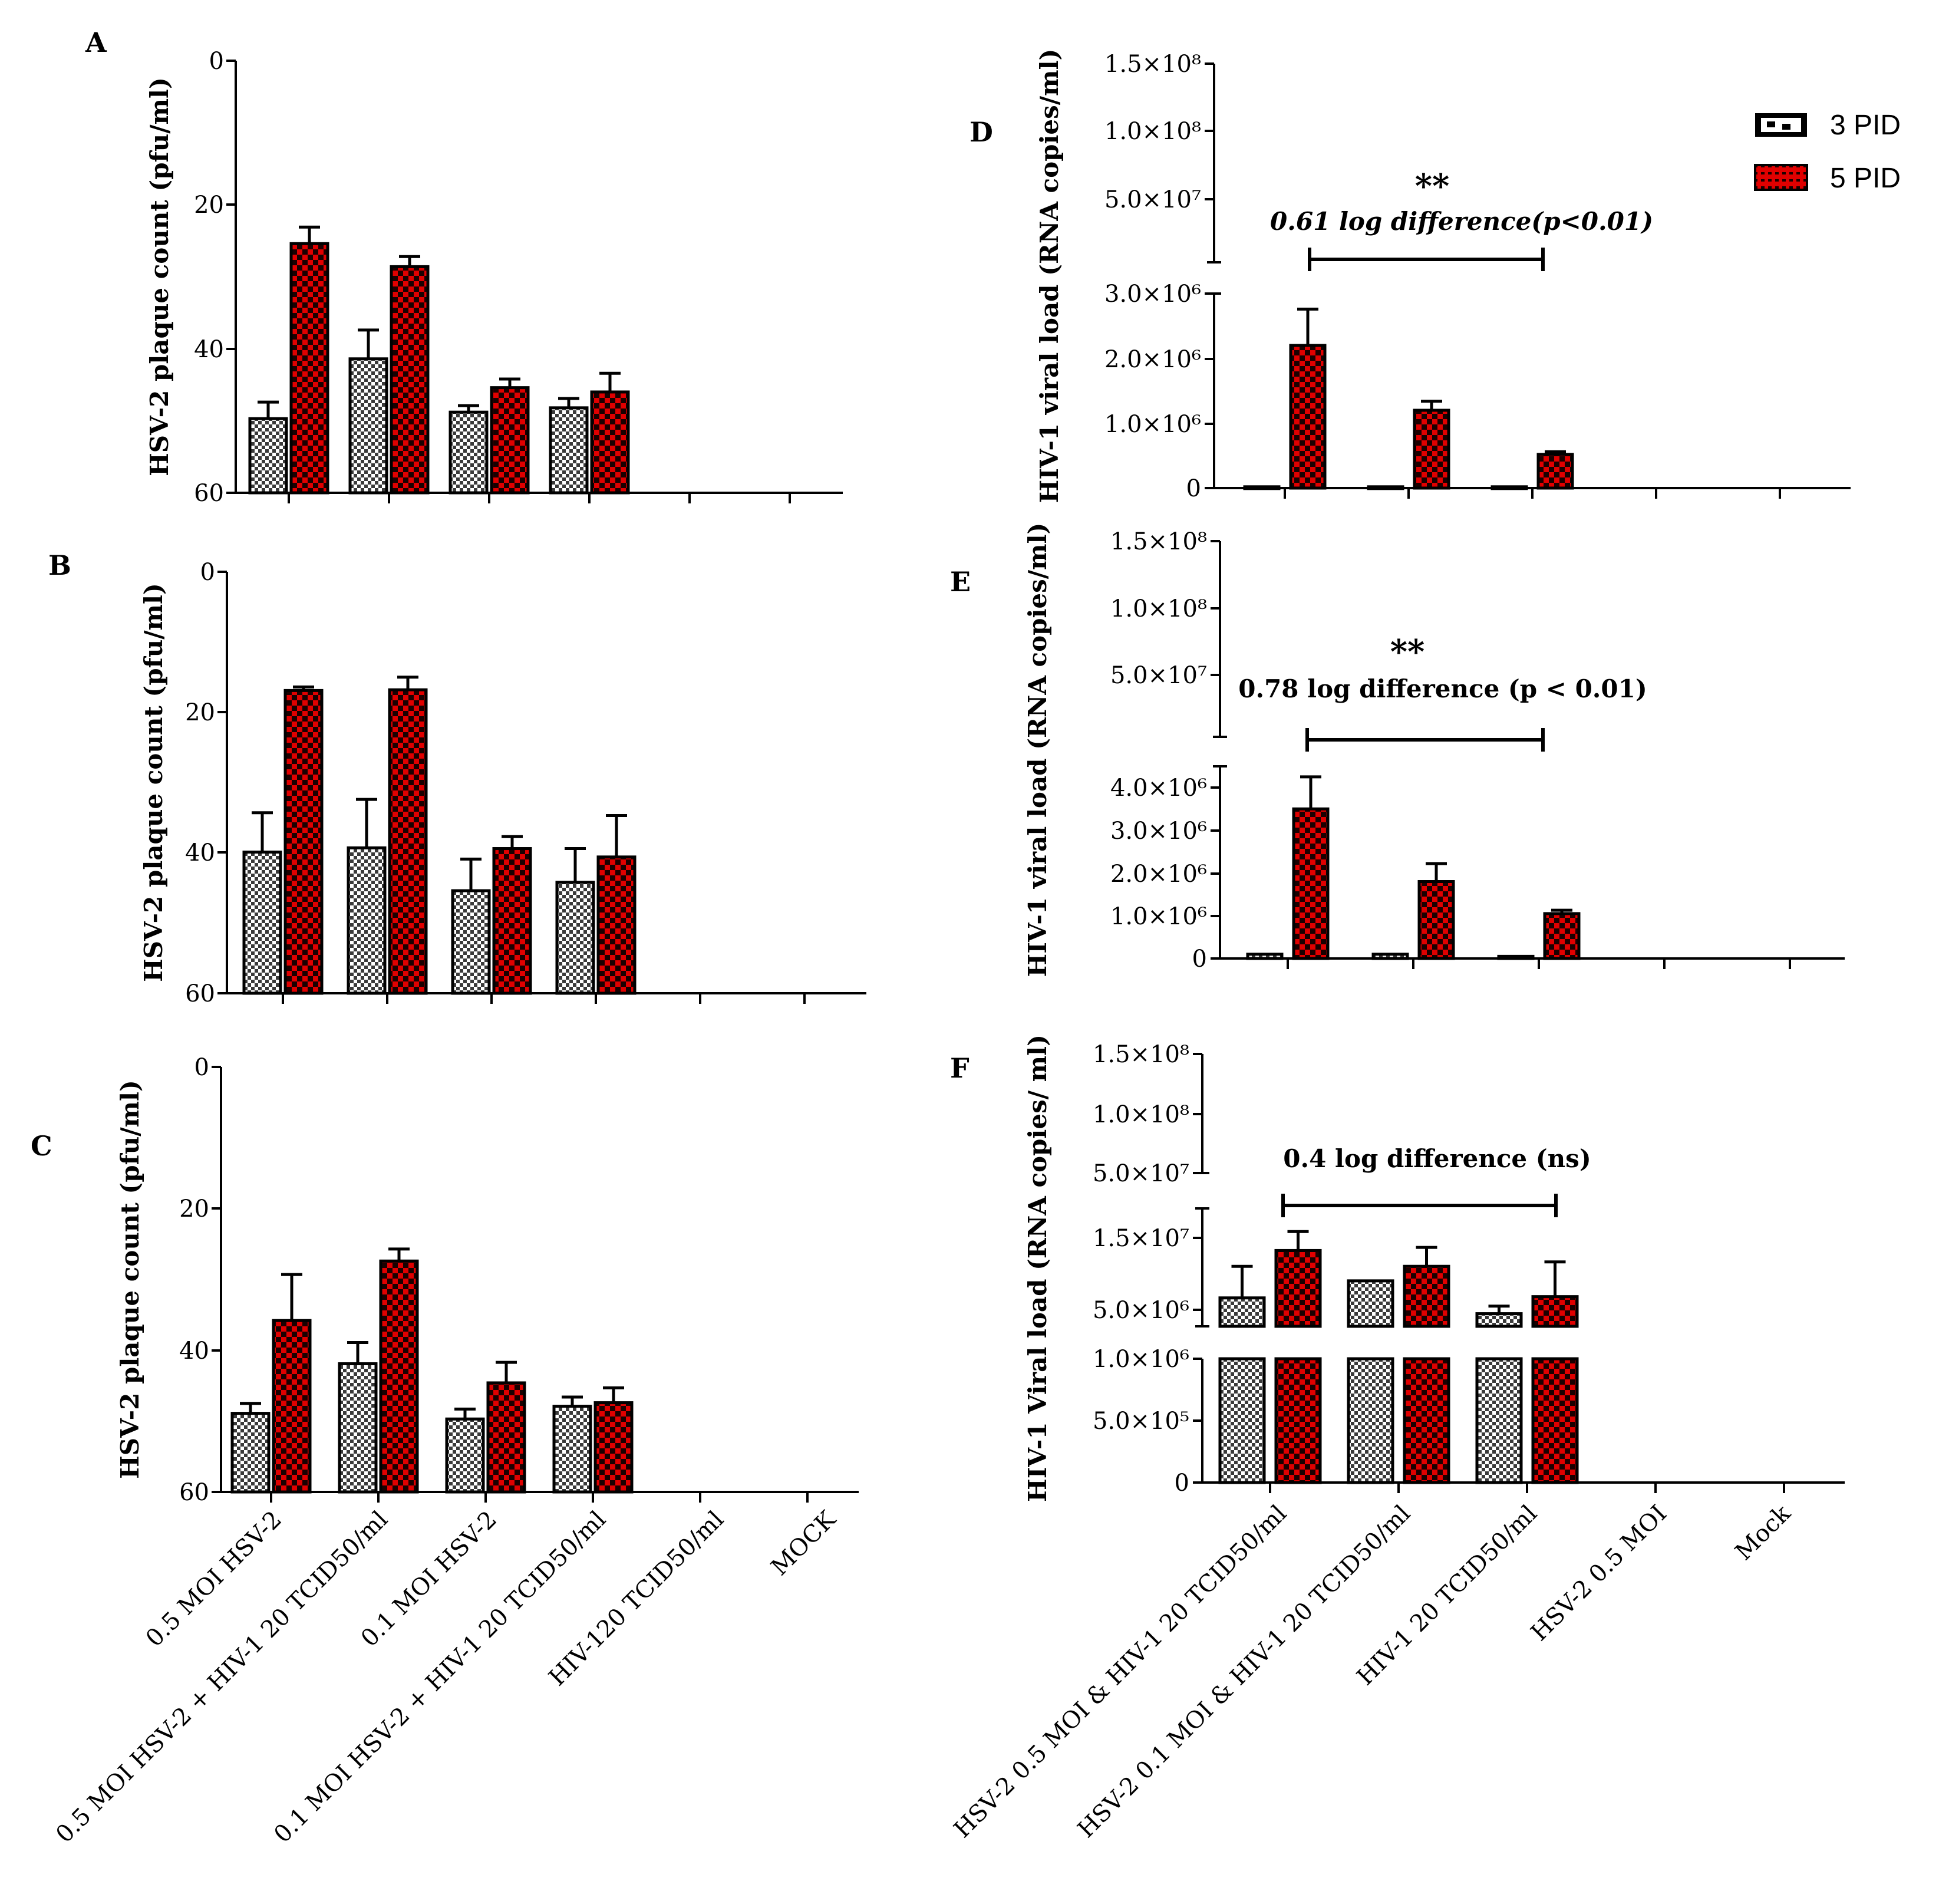 This screenshot has width=1939, height=1904. What do you see at coordinates (502, 783) in the screenshot?
I see `panel-b: 0 20 40 60 HSV-2 plaque count (pfu/ml)` at bounding box center [502, 783].